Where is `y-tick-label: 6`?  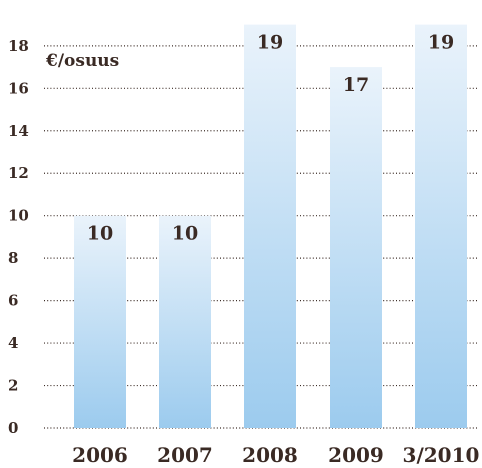
y-tick-label: 6 is located at coordinates (13, 301).